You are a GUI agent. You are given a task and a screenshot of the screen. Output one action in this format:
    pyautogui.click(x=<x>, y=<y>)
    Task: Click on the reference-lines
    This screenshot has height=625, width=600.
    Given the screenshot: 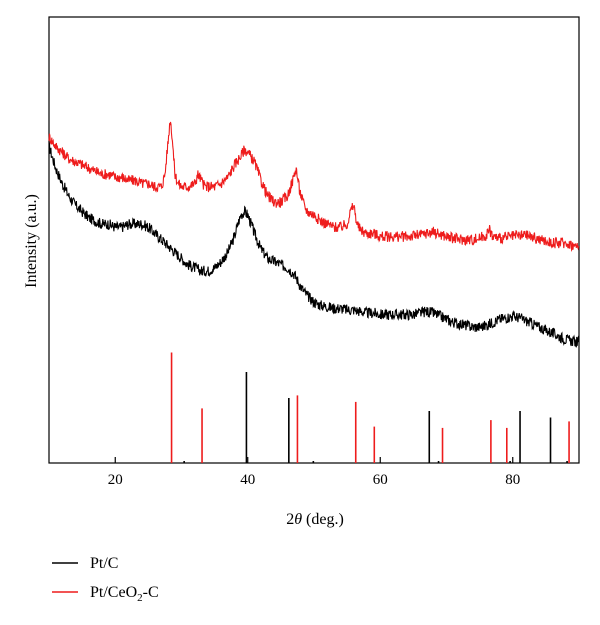 What is the action you would take?
    pyautogui.click(x=370, y=407)
    